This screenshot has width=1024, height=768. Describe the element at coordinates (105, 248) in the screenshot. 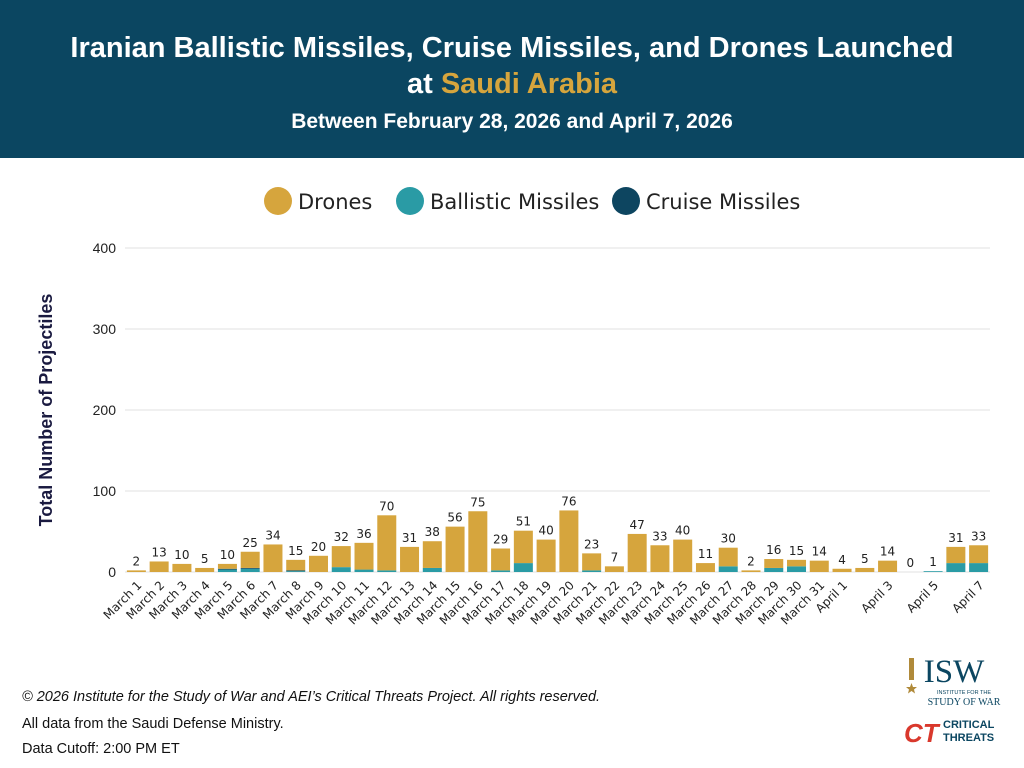

I see `y-tick-label: 400` at that location.